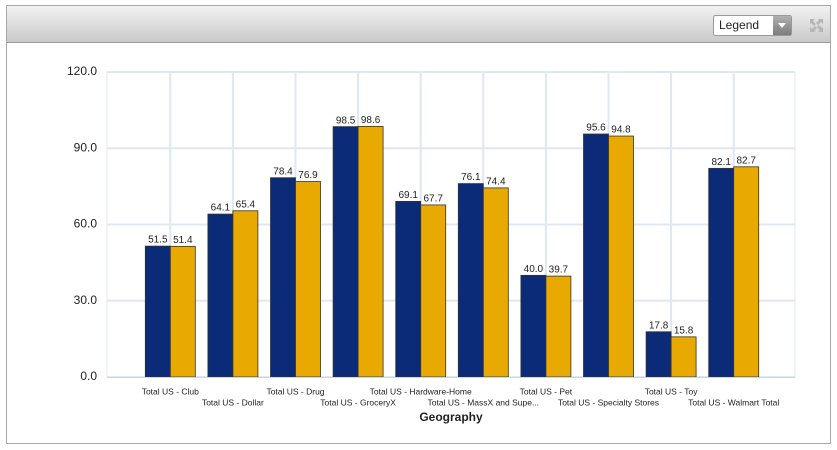 This screenshot has height=450, width=837. What do you see at coordinates (739, 25) in the screenshot?
I see `legend-dropdown-label: Legend` at bounding box center [739, 25].